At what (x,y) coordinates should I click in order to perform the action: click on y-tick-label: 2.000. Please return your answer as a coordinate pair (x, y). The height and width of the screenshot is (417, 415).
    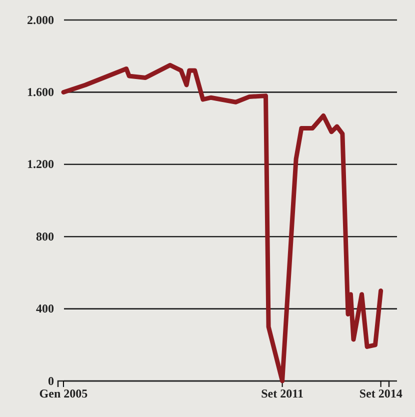
    Looking at the image, I should click on (40, 19).